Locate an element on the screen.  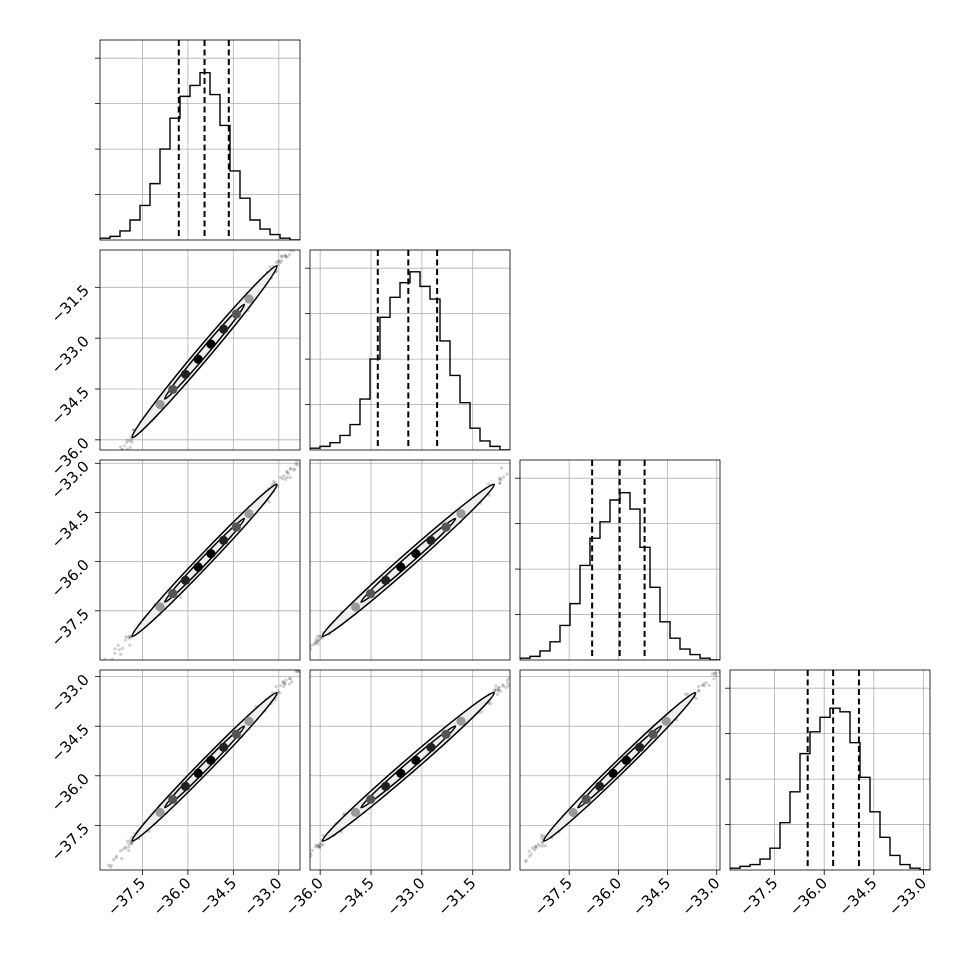
panel-3-0: −33.0−34.5−36.0−37.5−37.5 −36.0 −34.5 −33.0 is located at coordinates (174, 799).